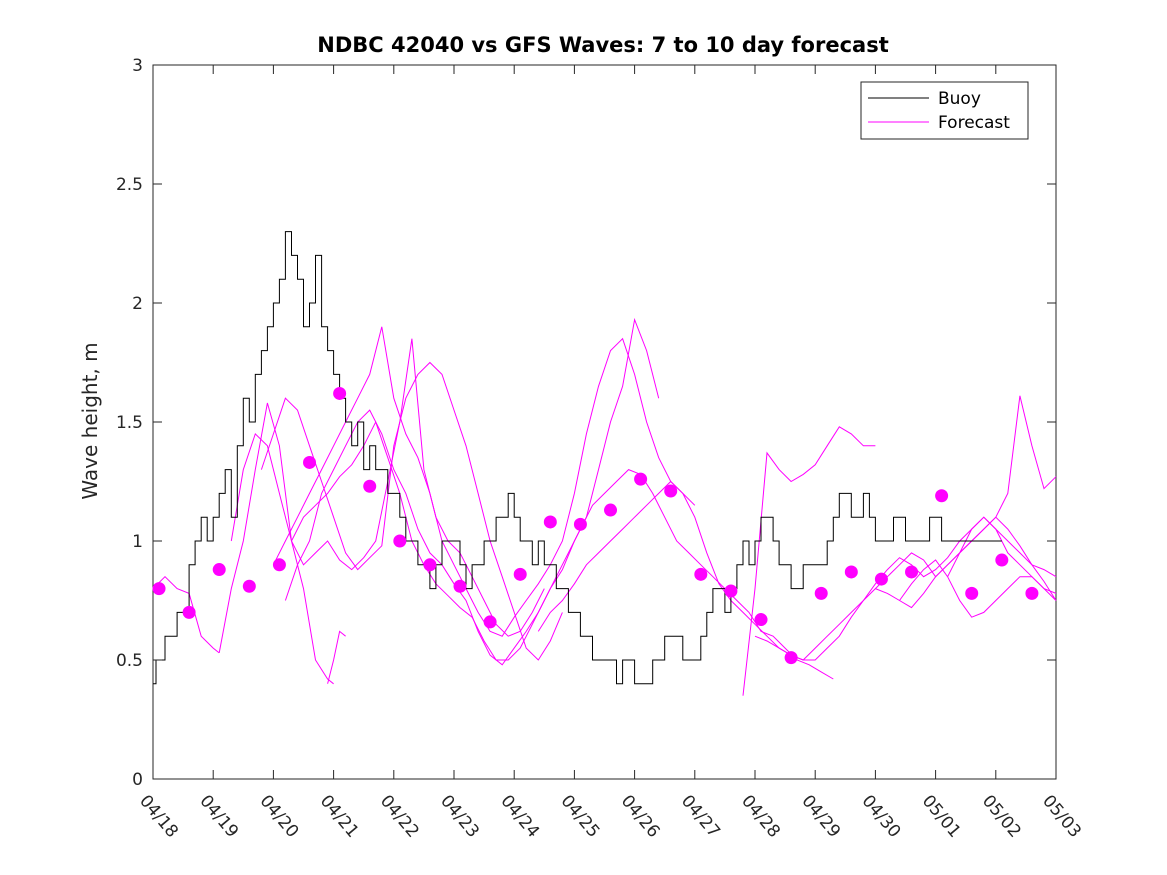 The height and width of the screenshot is (875, 1167). What do you see at coordinates (137, 304) in the screenshot?
I see `y-tick-label: 2` at bounding box center [137, 304].